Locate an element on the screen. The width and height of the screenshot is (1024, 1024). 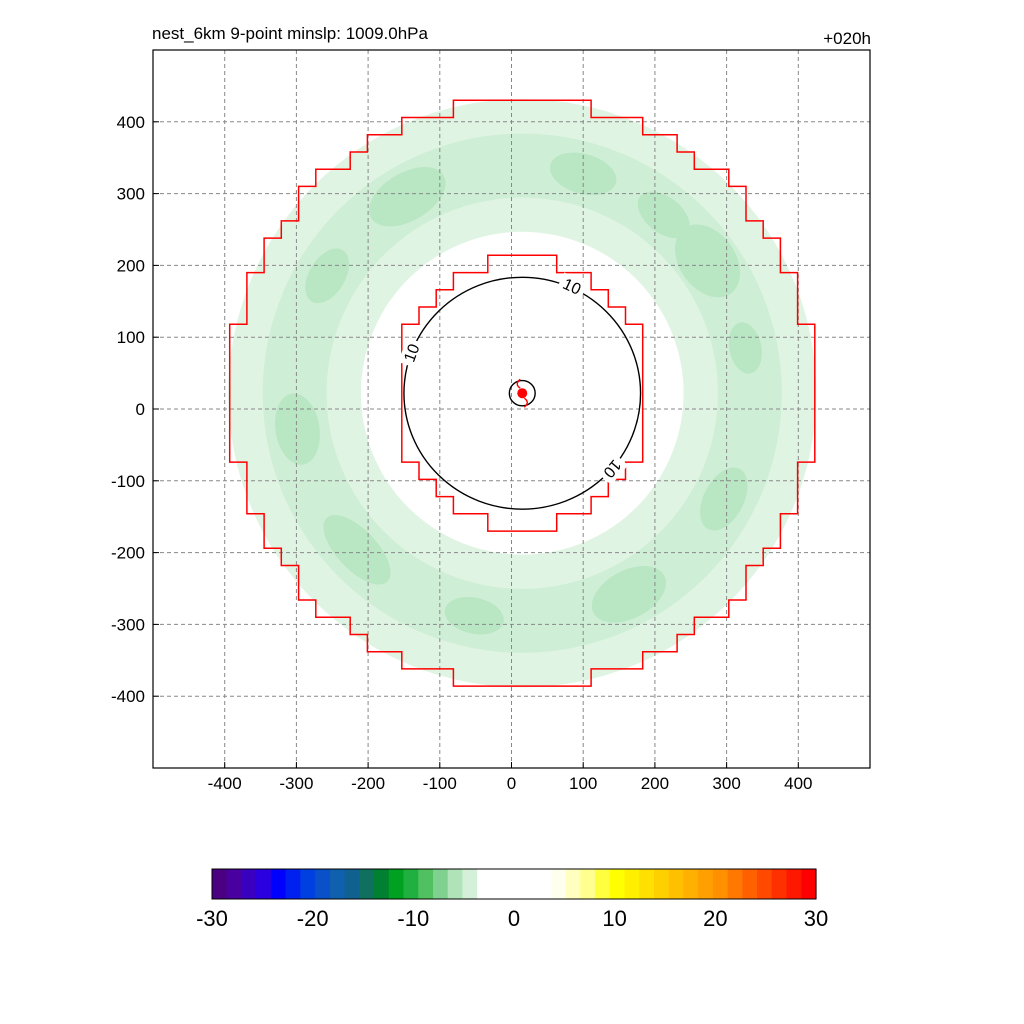
y-tick-label: 200 is located at coordinates (131, 265).